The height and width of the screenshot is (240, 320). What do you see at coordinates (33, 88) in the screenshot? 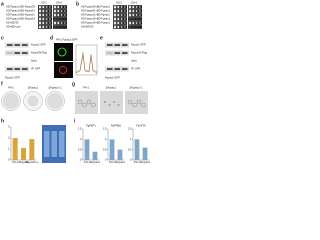
I see `strain-label: ΔFgvac1` at bounding box center [33, 88].